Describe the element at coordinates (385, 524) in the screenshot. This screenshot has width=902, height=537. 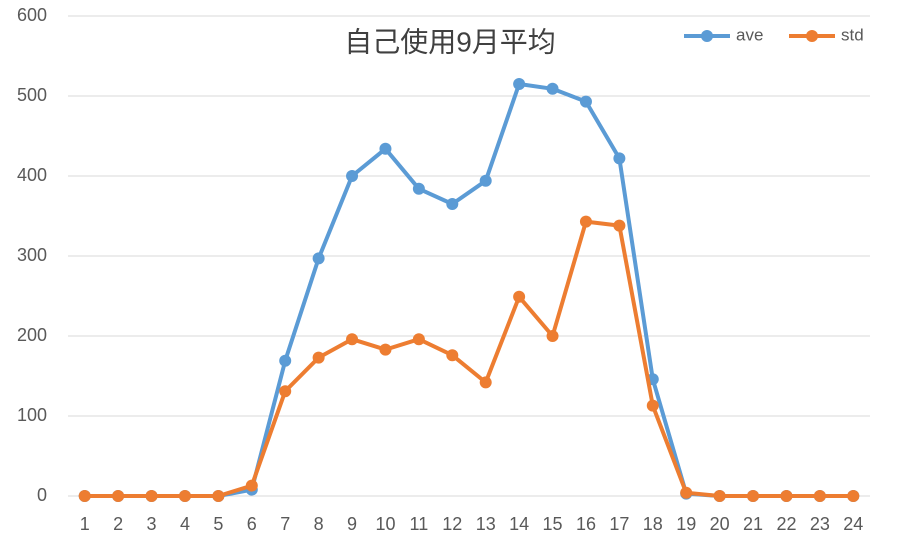
I see `x-tick-label: 10` at that location.